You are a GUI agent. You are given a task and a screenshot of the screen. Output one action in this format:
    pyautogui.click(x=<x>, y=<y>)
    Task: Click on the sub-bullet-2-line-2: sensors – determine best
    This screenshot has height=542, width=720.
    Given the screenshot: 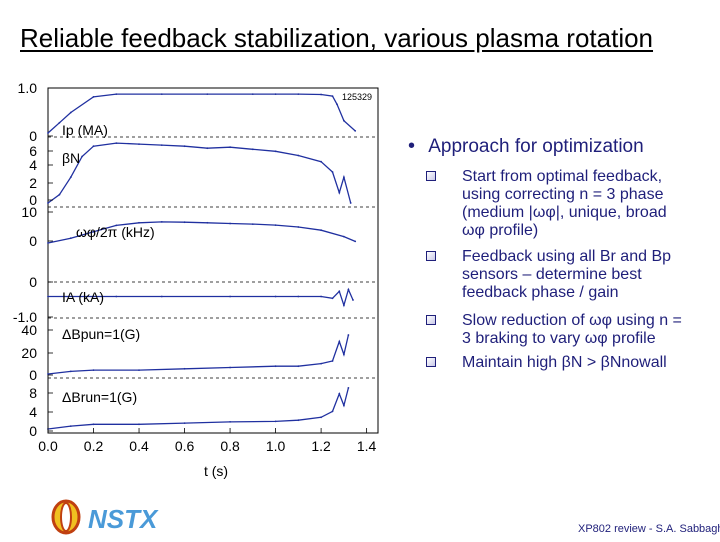 What is the action you would take?
    pyautogui.click(x=552, y=274)
    